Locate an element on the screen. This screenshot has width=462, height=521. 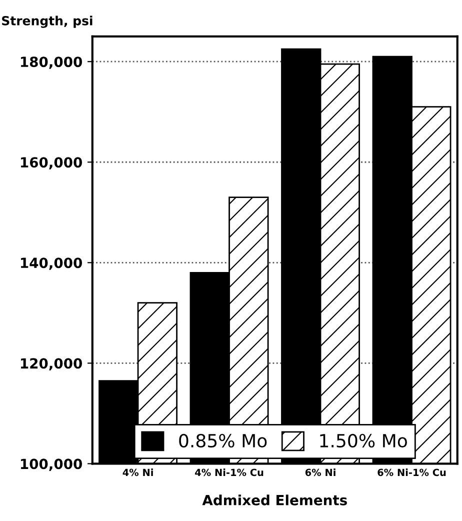
y-tick-label: 140,000 is located at coordinates (51, 264).